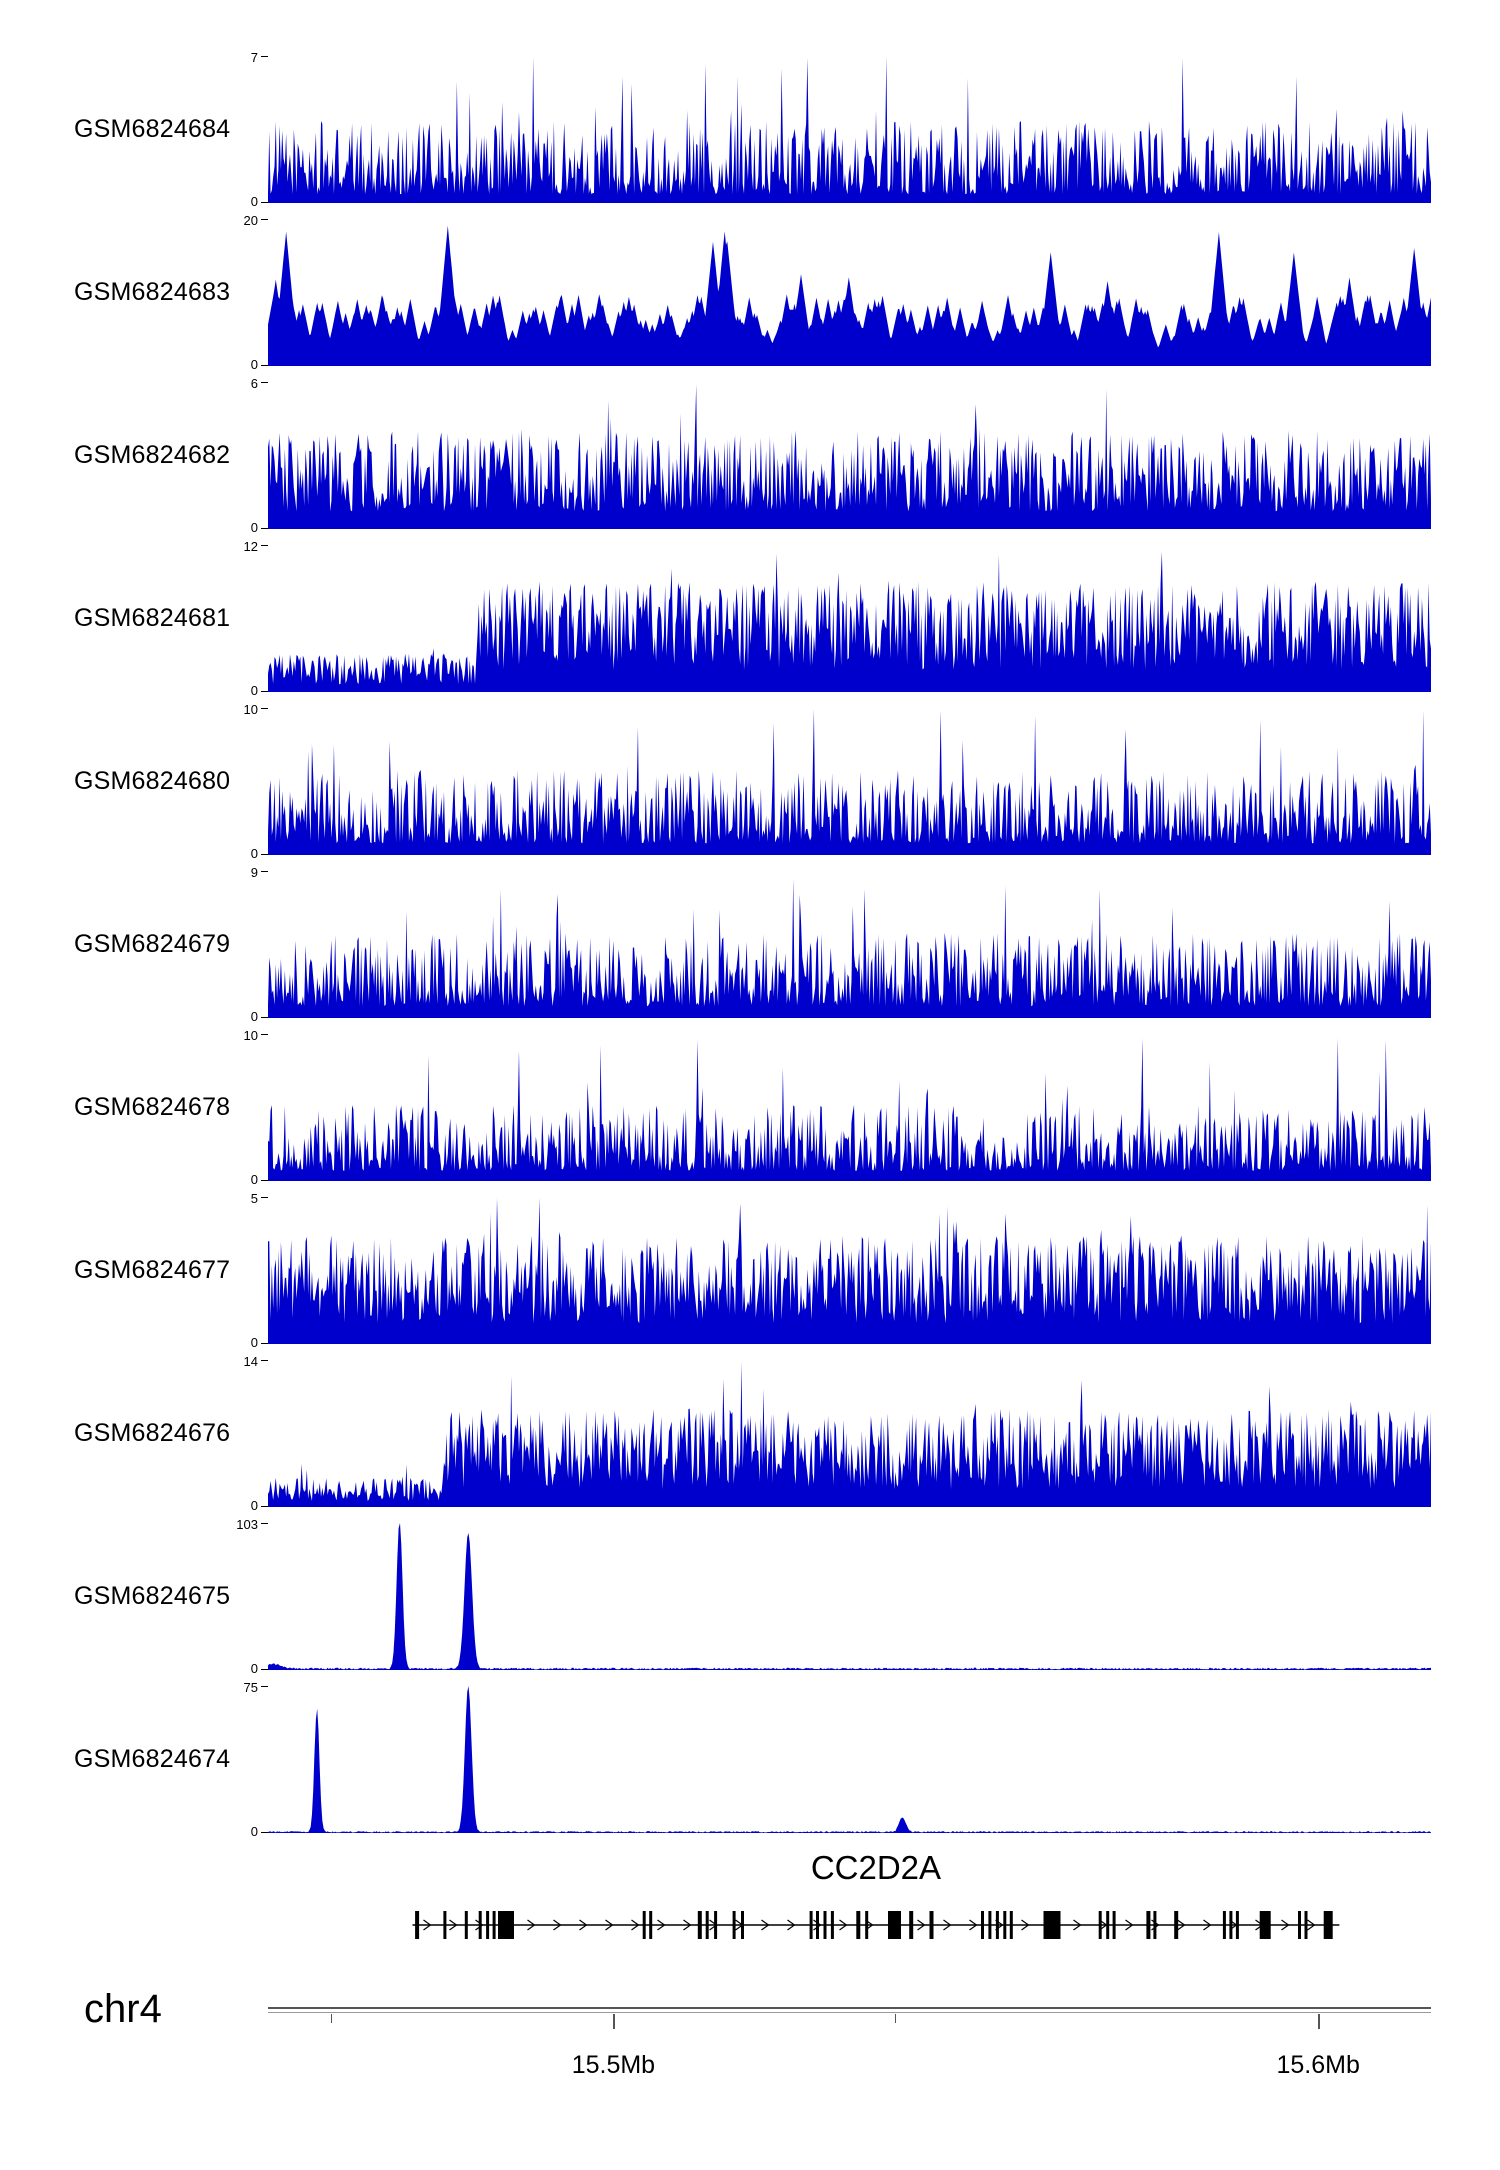  Describe the element at coordinates (249, 455) in the screenshot. I see `y-axis: 6 0` at that location.